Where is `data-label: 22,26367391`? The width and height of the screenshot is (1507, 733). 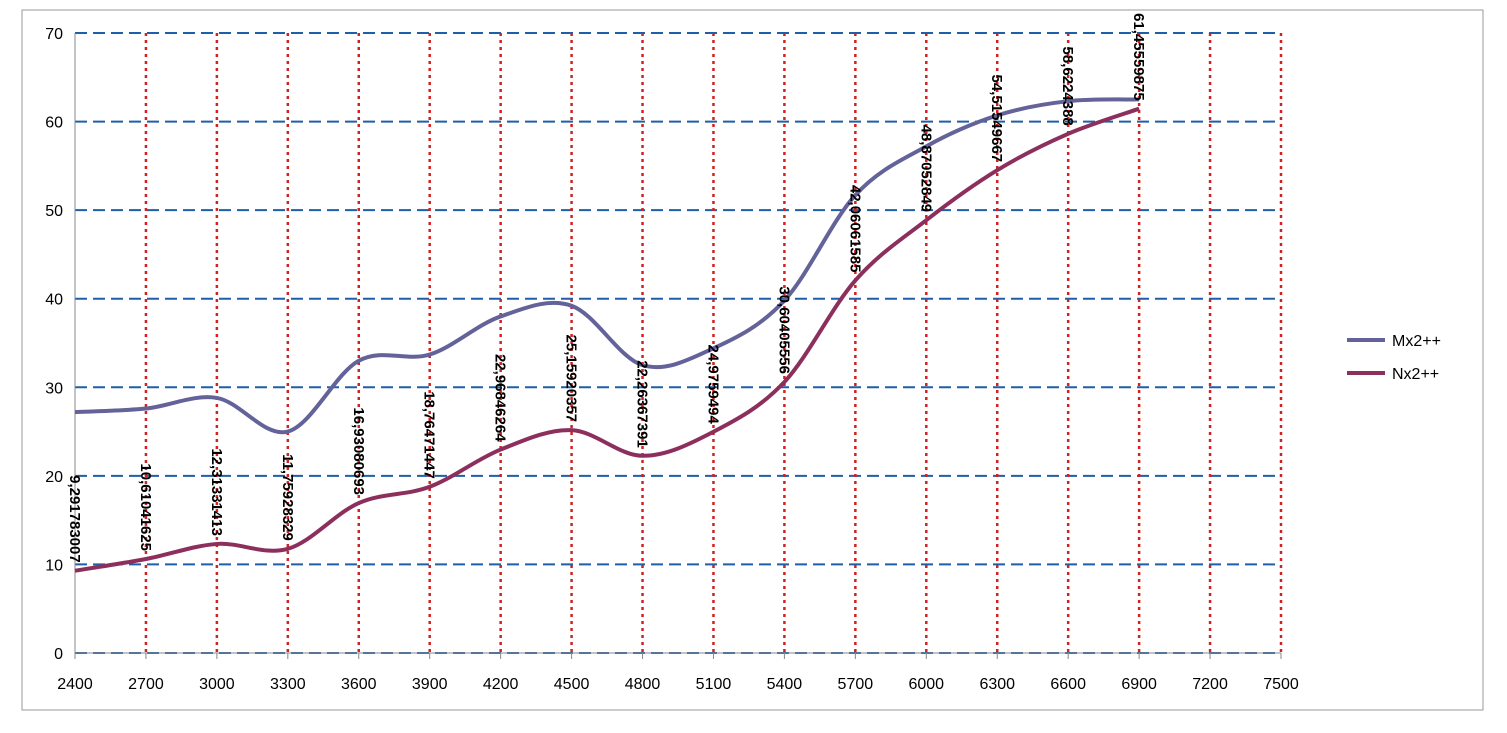
data-label: 22,26367391 is located at coordinates (642, 404).